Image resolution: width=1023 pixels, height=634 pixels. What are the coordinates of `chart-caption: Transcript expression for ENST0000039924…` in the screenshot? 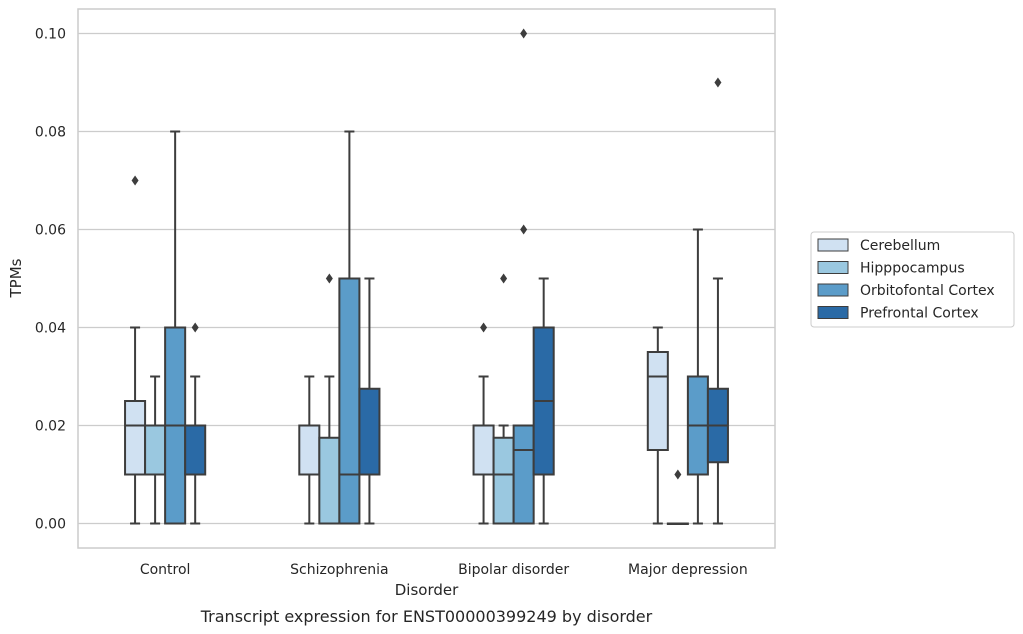 It's located at (426, 616).